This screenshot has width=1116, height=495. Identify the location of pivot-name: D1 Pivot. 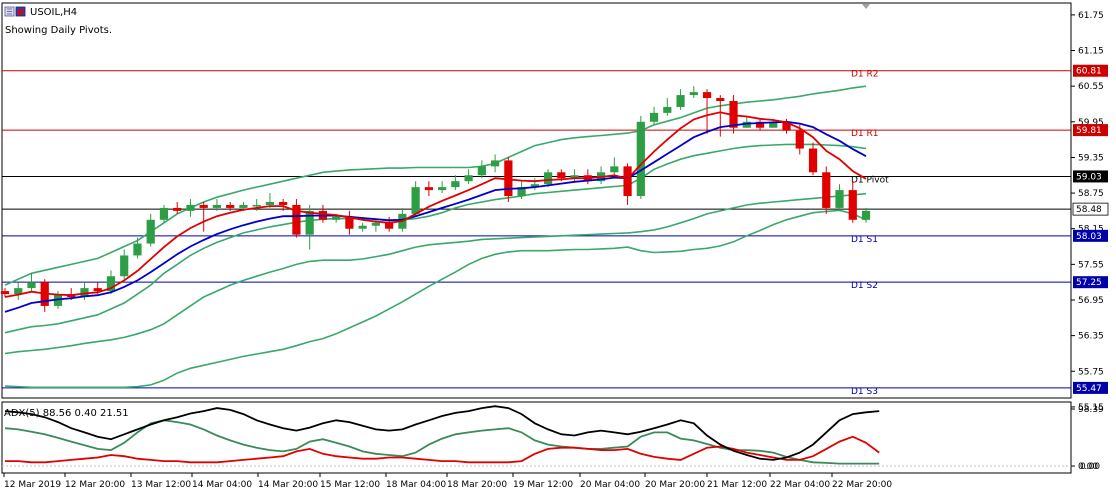
(870, 180).